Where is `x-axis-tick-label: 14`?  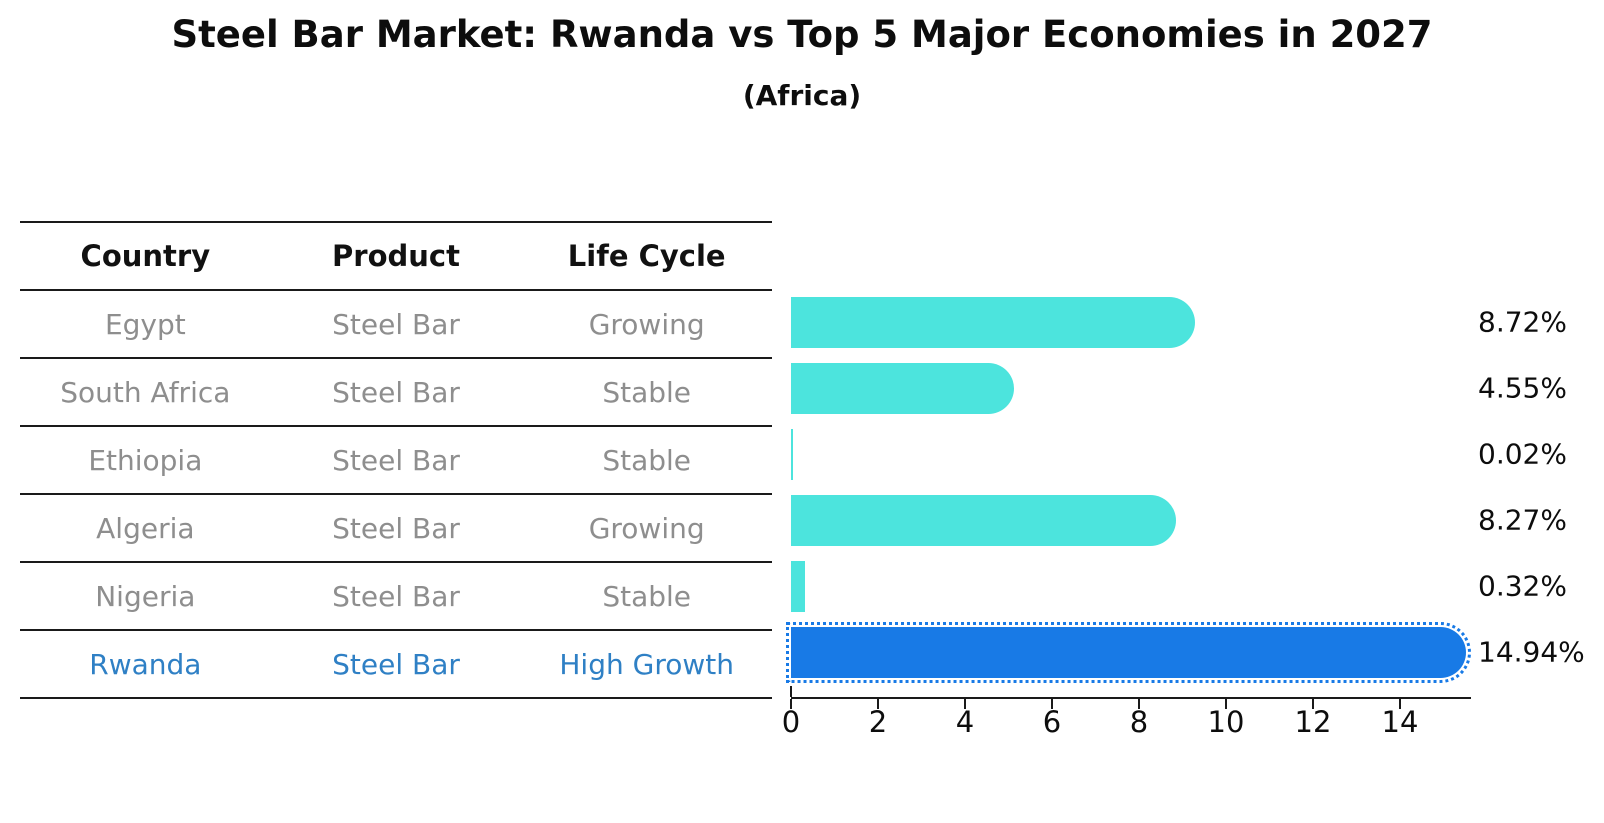
x-axis-tick-label: 14 is located at coordinates (1400, 722).